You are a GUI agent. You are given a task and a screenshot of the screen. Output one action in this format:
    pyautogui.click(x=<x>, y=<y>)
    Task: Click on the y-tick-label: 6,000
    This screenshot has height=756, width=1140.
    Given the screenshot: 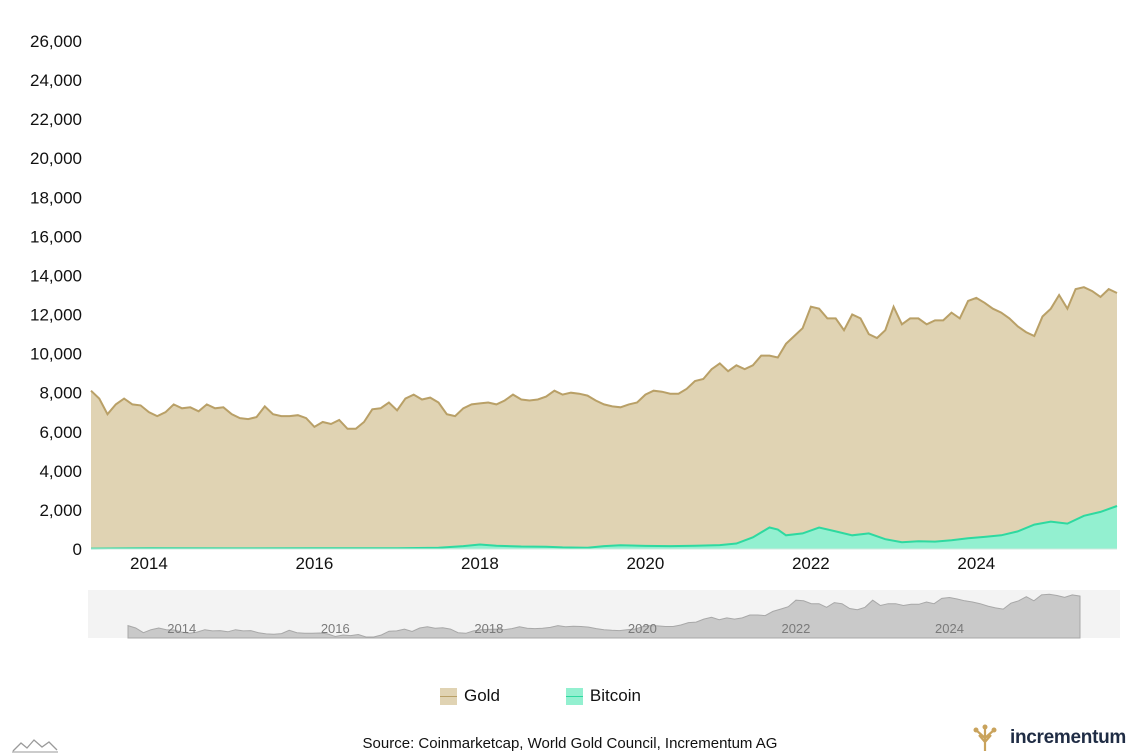 What is the action you would take?
    pyautogui.click(x=60, y=432)
    